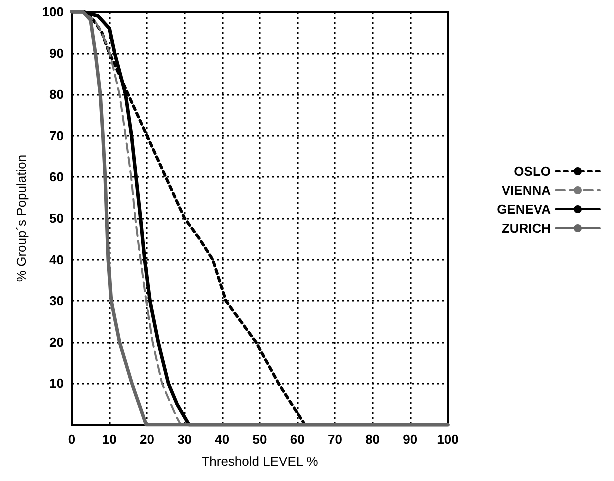  I want to click on y-tick-label: 80, so click(57, 94).